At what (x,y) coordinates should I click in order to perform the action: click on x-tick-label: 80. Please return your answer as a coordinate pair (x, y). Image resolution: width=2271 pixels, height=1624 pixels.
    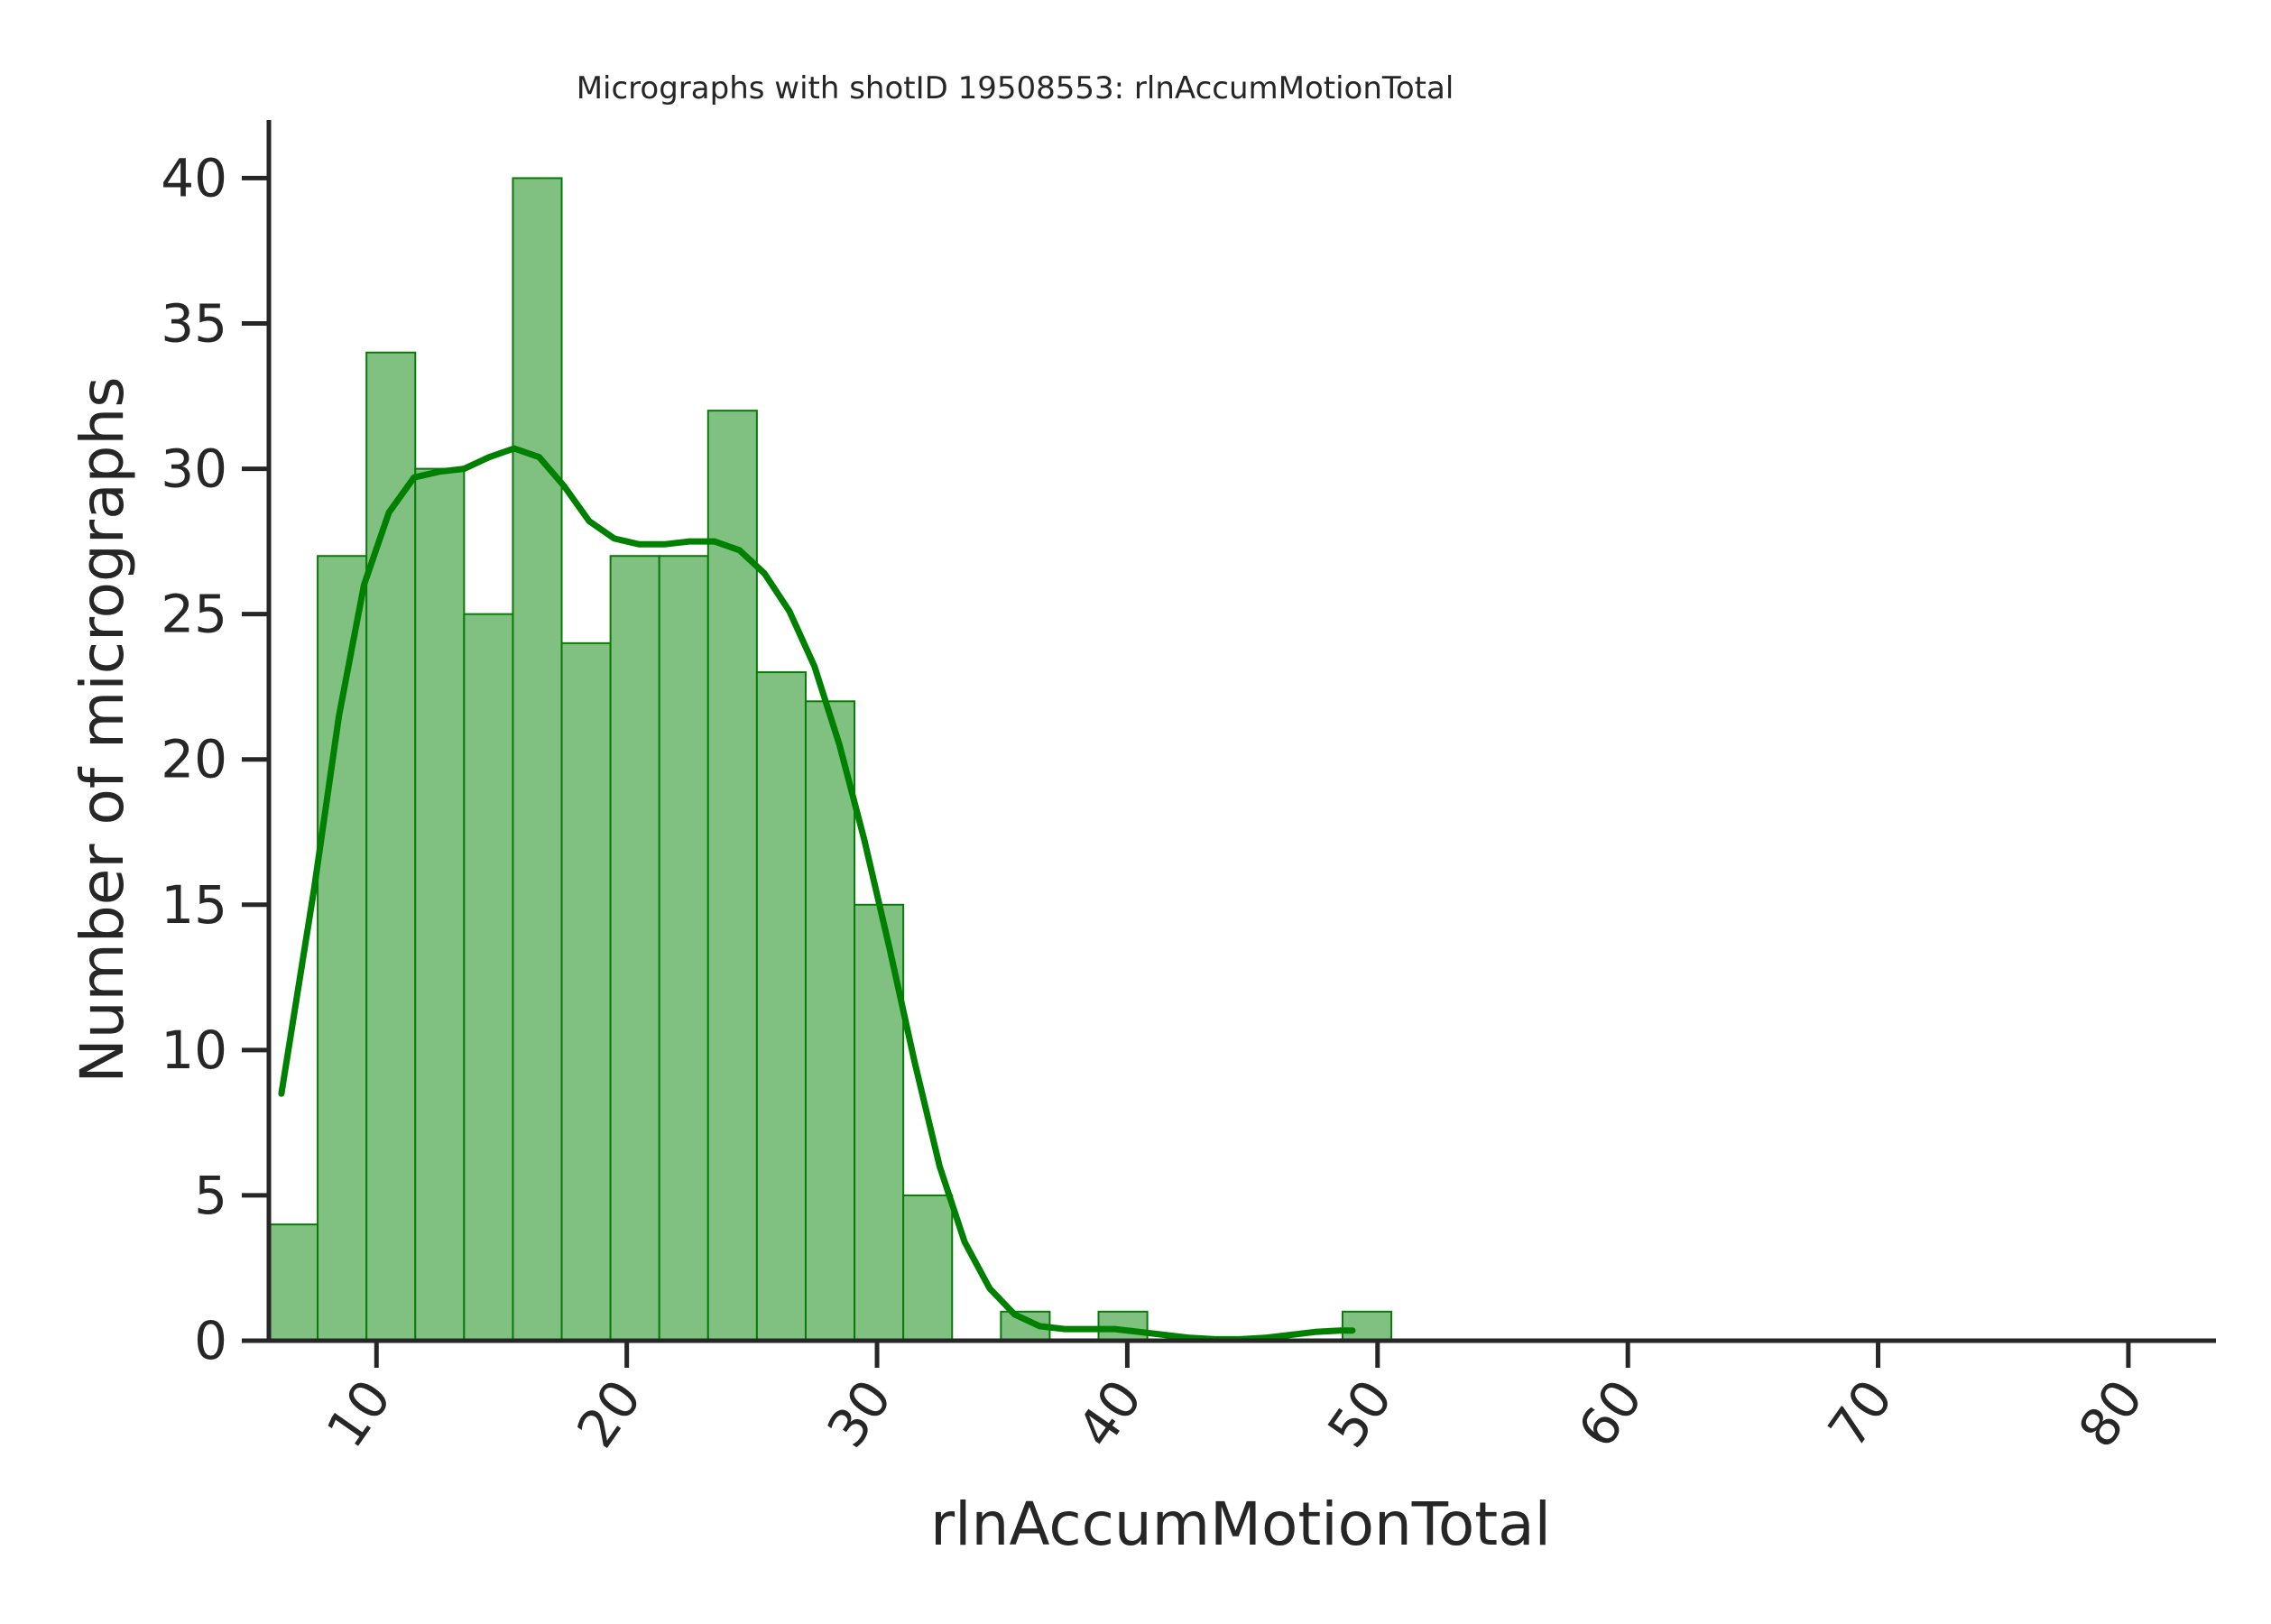
    Looking at the image, I should click on (2110, 1414).